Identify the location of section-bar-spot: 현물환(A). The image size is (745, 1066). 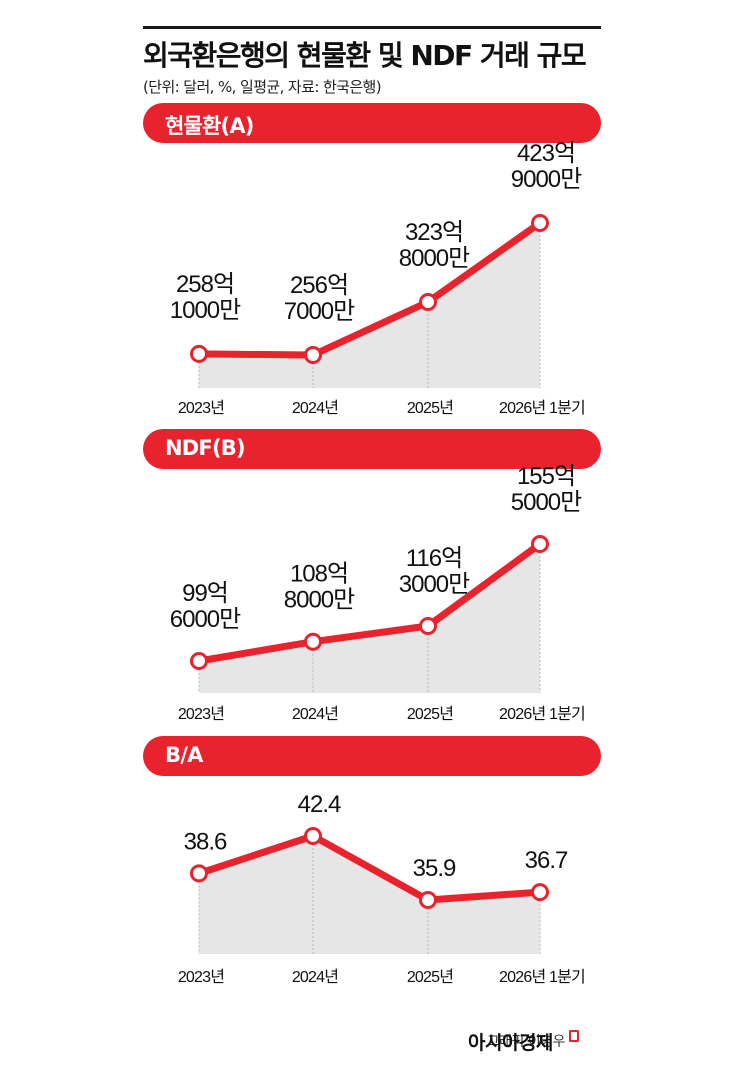
(372, 123).